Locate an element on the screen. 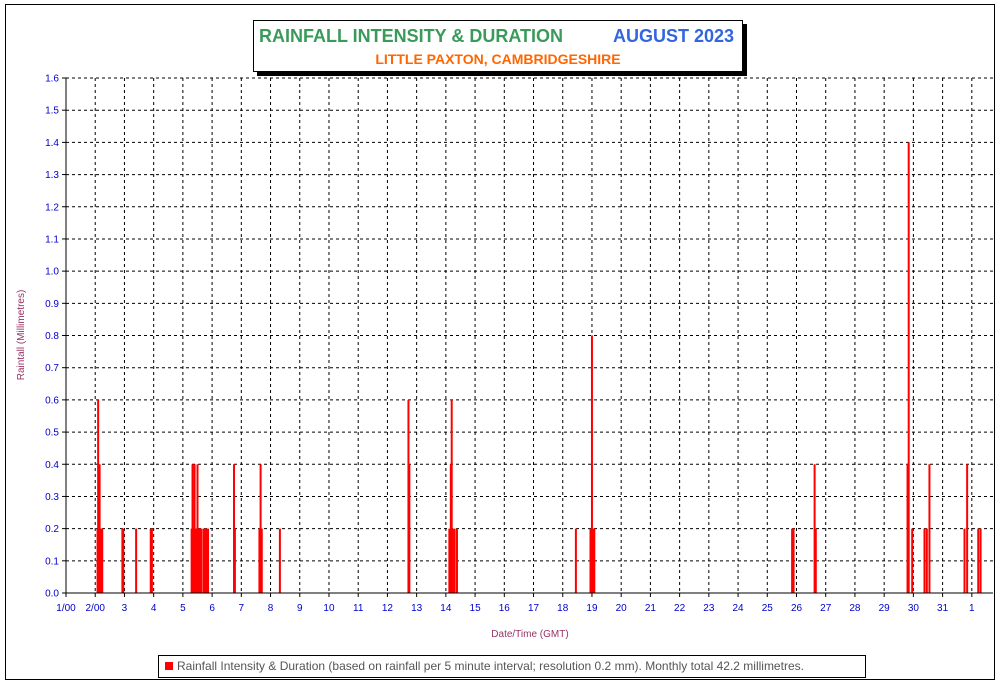 Image resolution: width=1001 pixels, height=686 pixels. x-tick-label: 30 is located at coordinates (914, 608).